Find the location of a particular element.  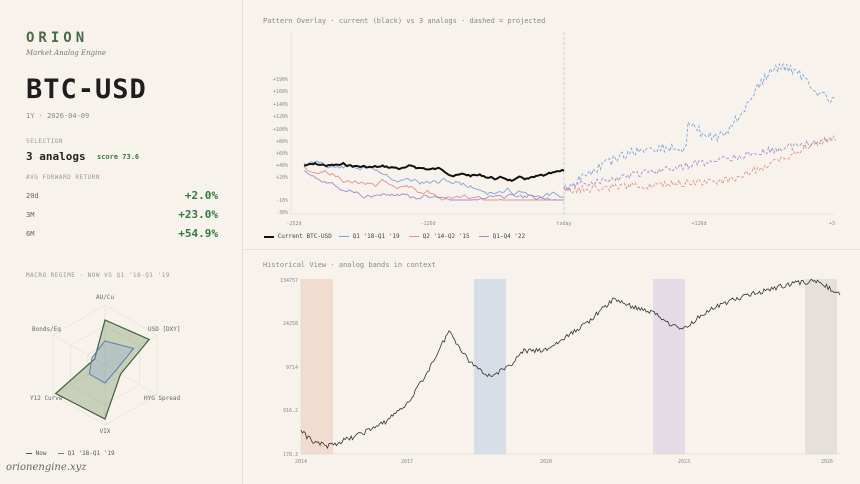

analog-band-2018 is located at coordinates (490, 366).